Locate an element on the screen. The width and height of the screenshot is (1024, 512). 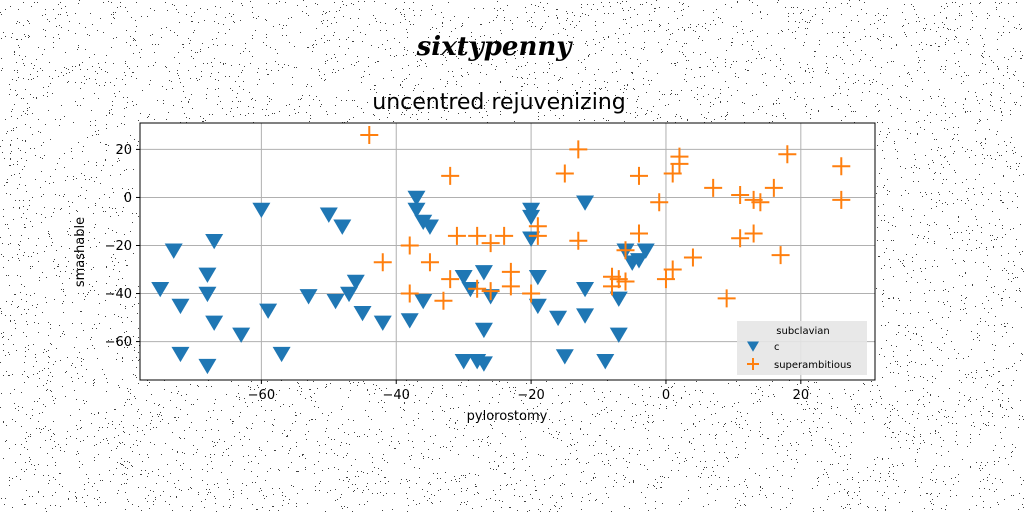
y-tick-label: −60 is located at coordinates (118, 342).